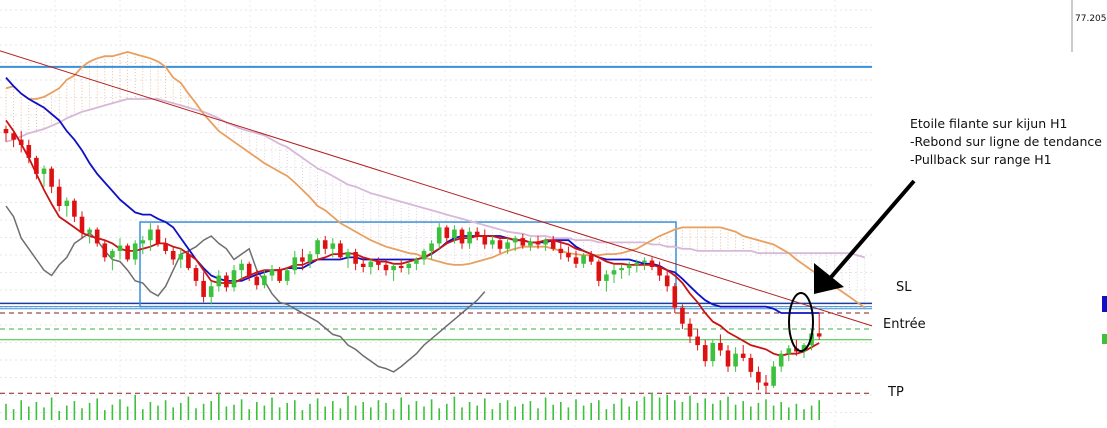  I want to click on volume-bars, so click(413, 406).